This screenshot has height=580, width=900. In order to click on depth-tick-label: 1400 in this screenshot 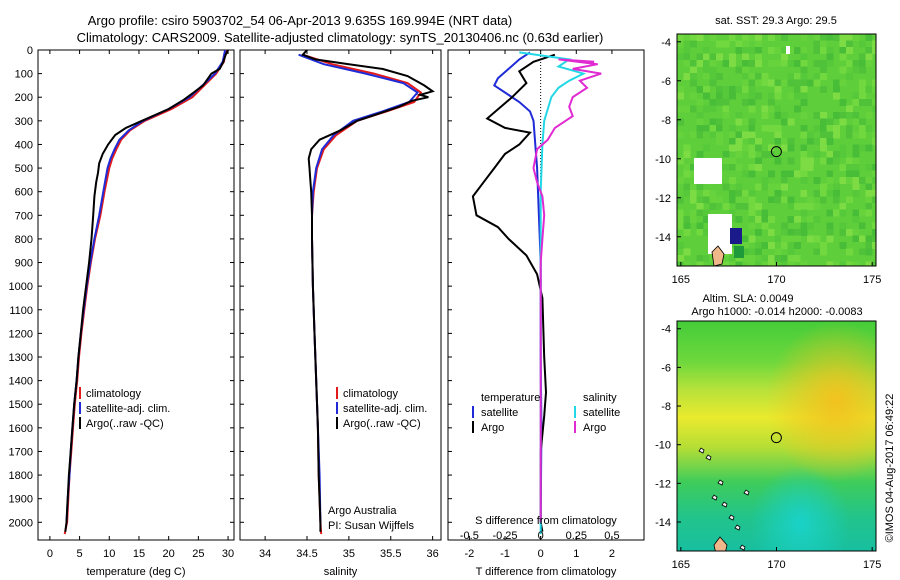, I will do `click(21, 382)`.